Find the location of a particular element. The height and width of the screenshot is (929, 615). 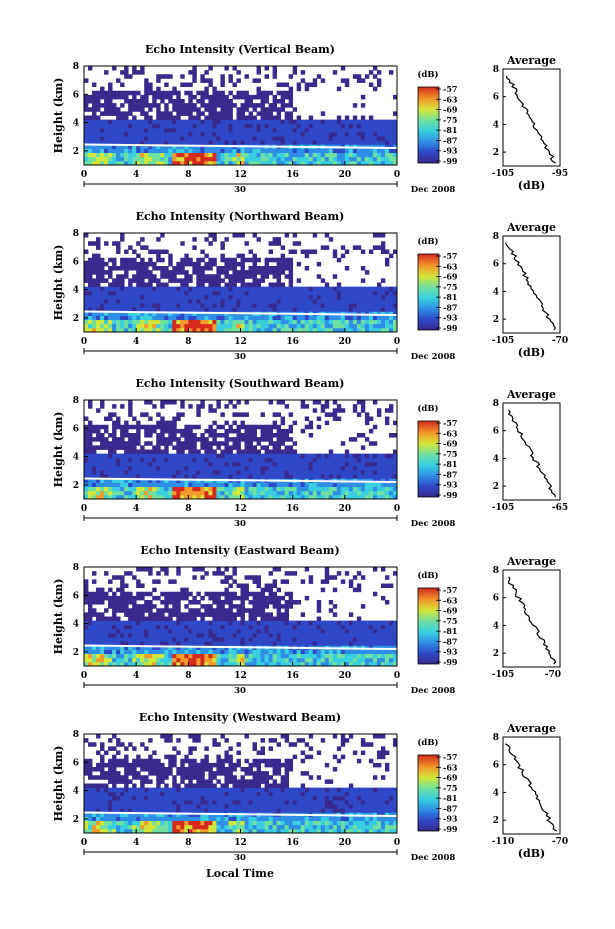

day-label: 30 is located at coordinates (240, 524).